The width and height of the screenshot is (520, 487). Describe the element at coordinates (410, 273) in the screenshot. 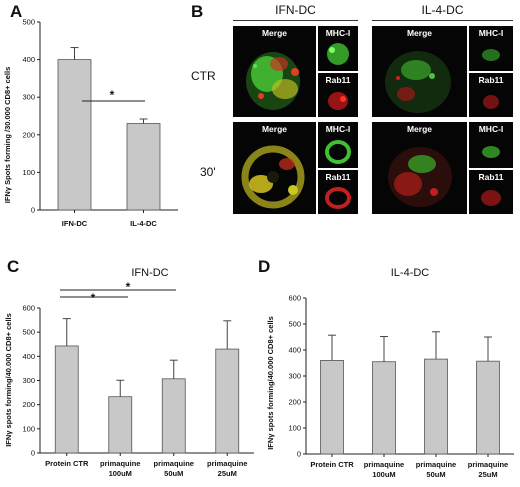

I see `chart-d-title: IL-4-DC` at that location.